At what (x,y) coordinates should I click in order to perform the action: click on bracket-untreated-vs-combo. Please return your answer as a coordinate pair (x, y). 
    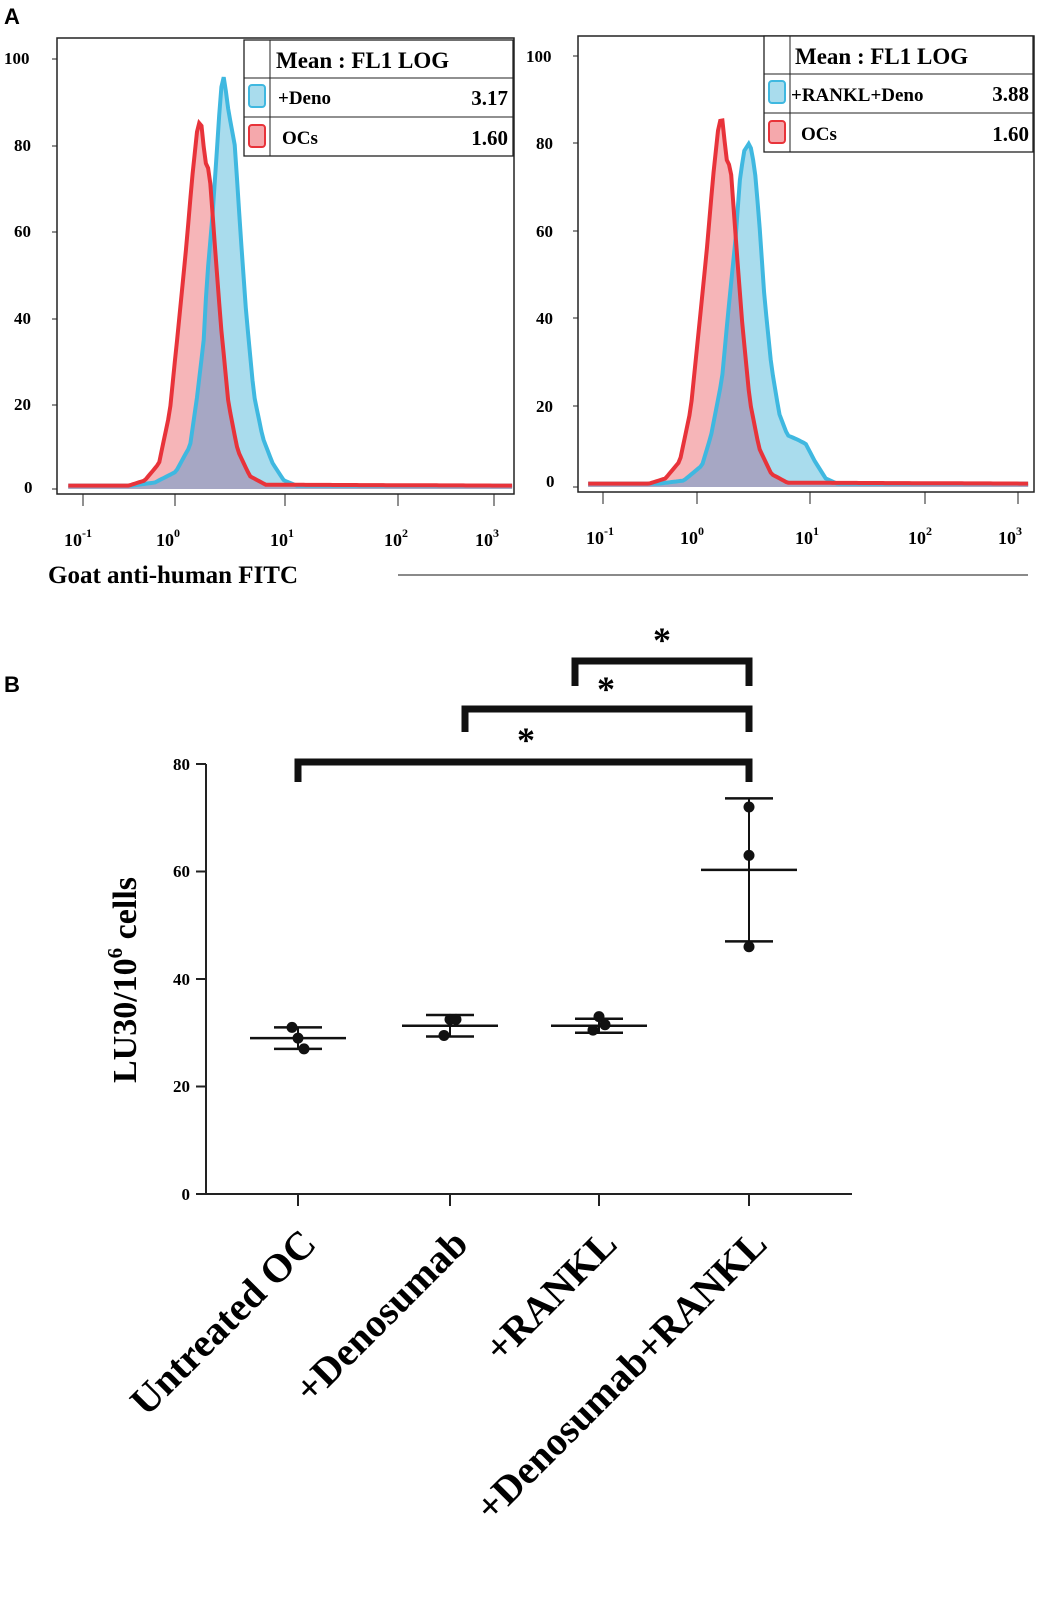
    Looking at the image, I should click on (523, 770).